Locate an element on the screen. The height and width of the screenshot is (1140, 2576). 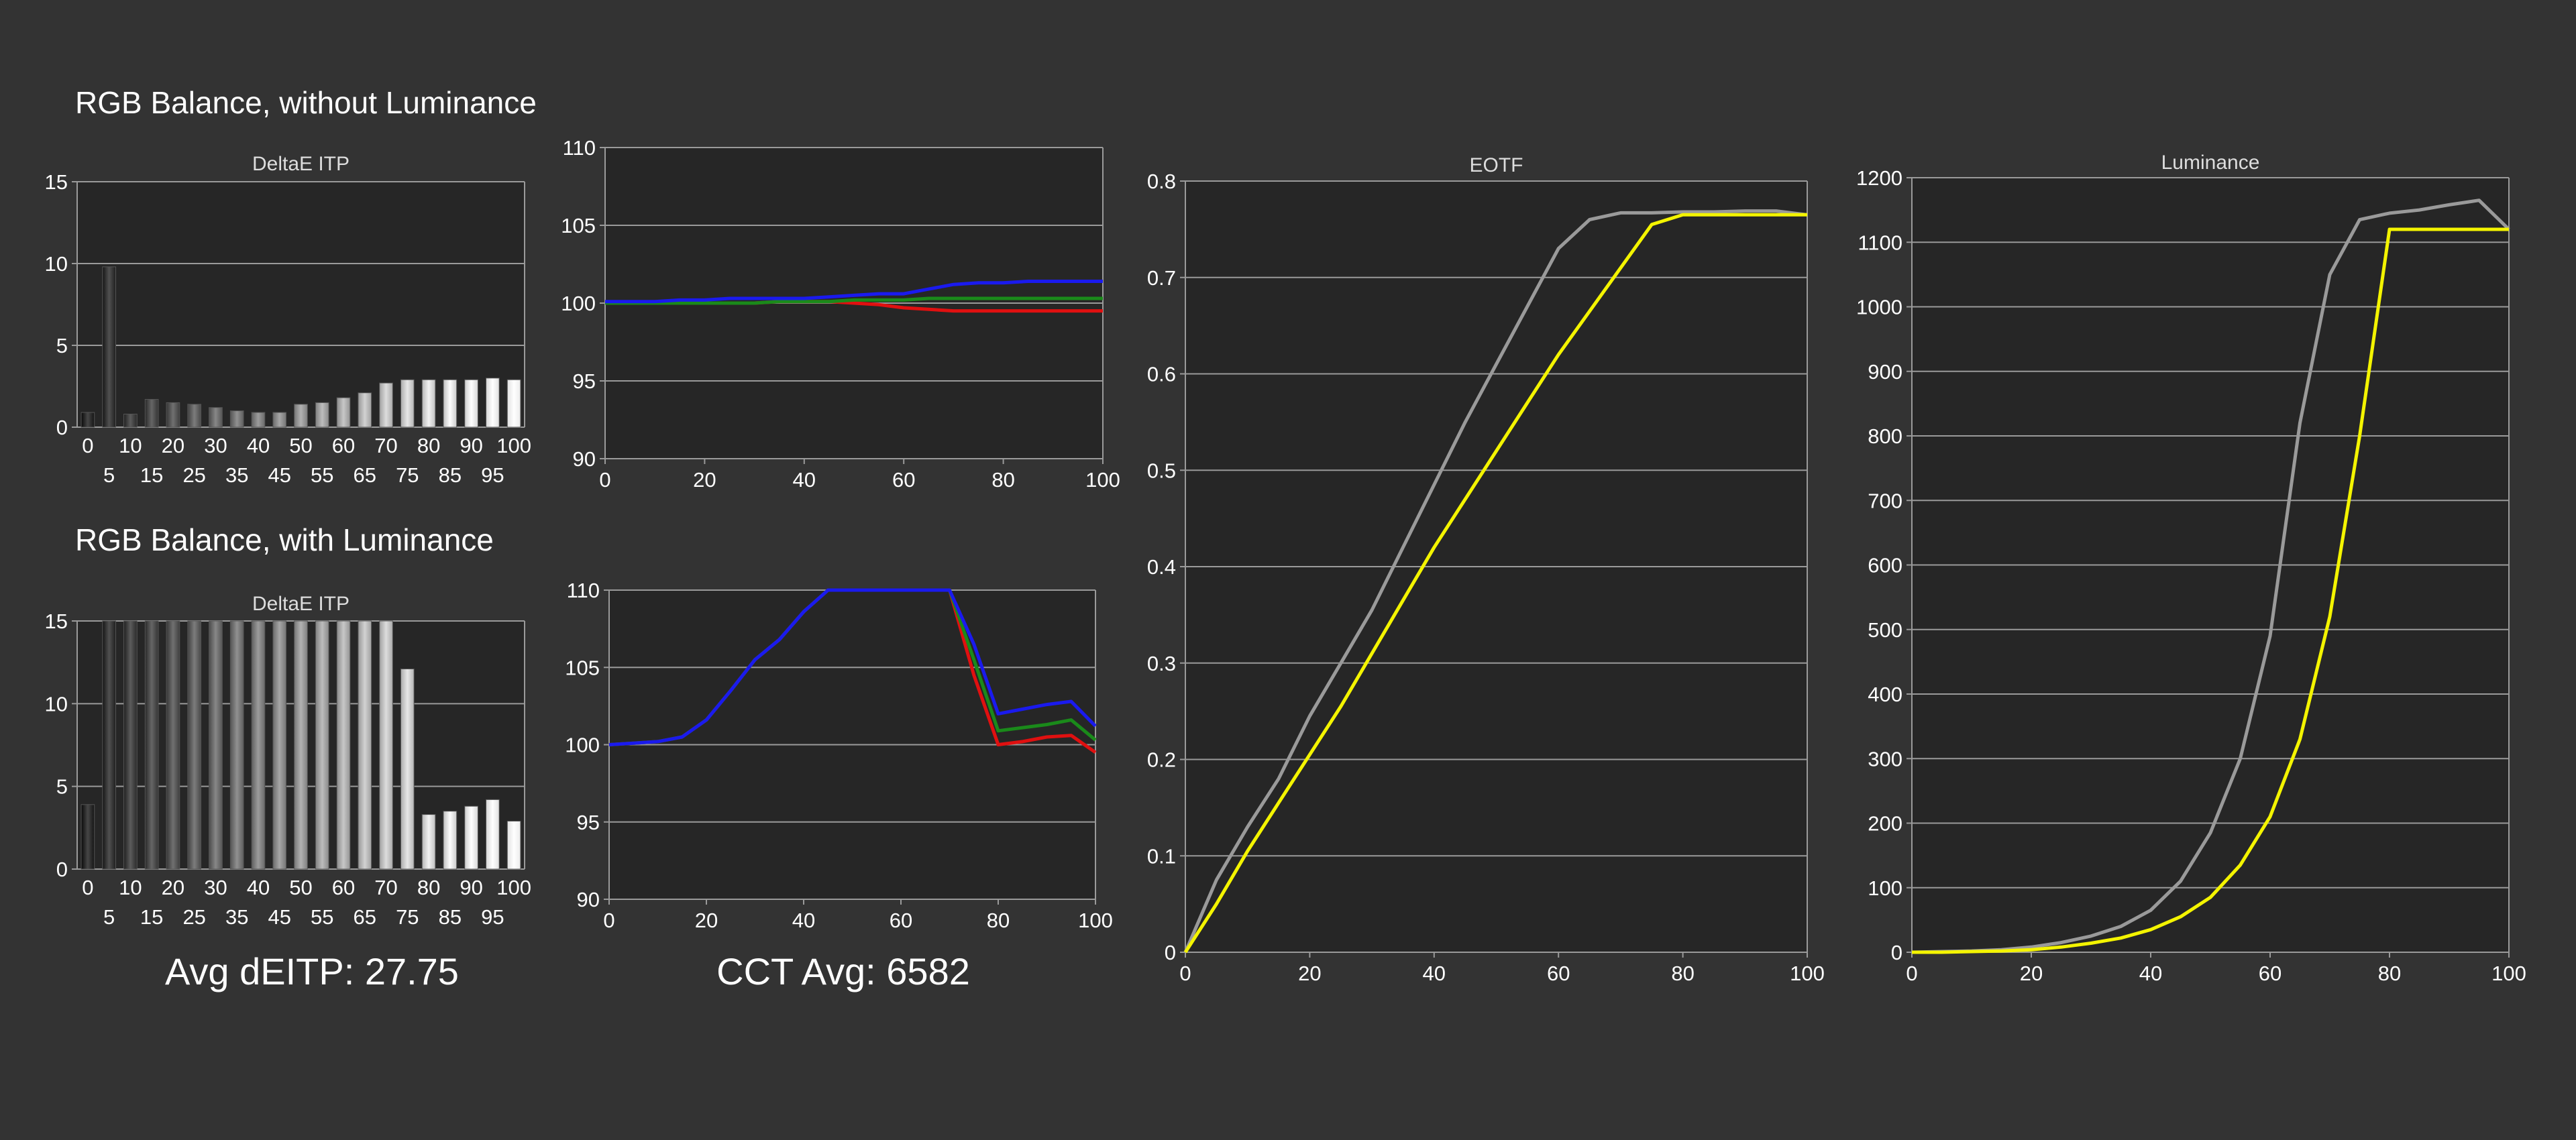
y-tick-label: 0.5 is located at coordinates (1161, 470).